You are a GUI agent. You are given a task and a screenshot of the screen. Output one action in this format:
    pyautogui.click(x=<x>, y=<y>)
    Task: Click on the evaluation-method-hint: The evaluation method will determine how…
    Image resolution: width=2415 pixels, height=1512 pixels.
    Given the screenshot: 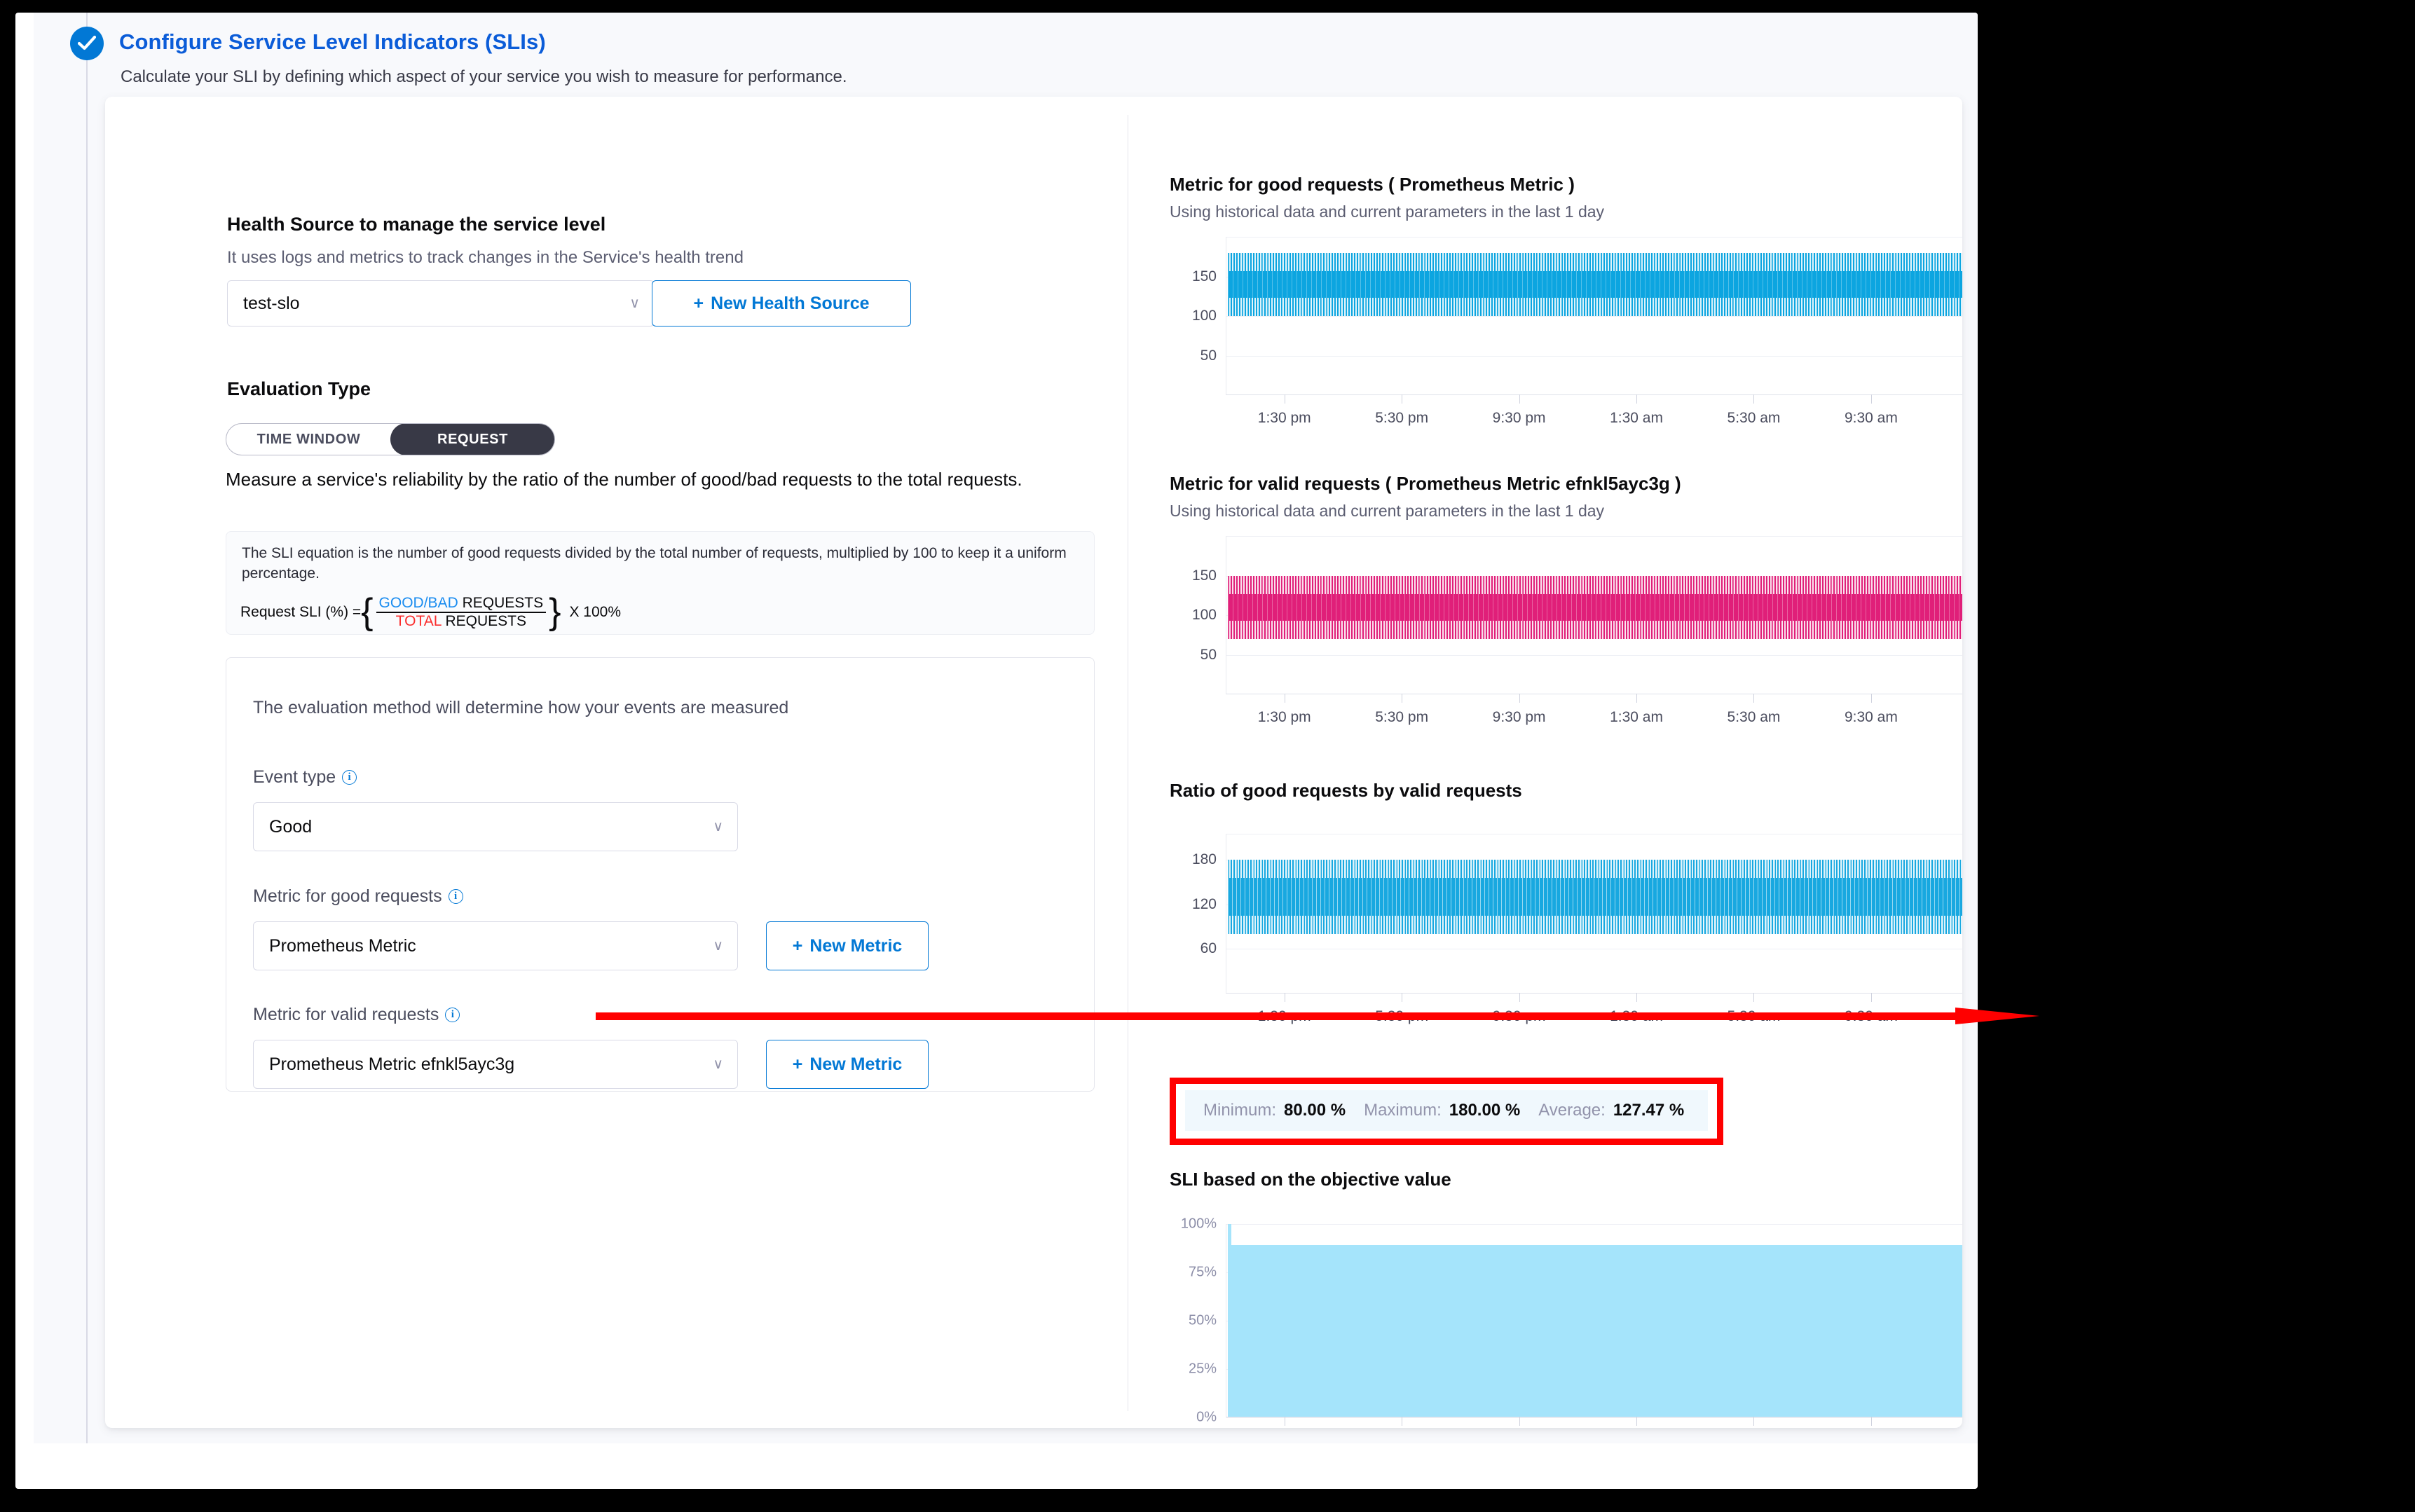 What is the action you would take?
    pyautogui.click(x=521, y=707)
    